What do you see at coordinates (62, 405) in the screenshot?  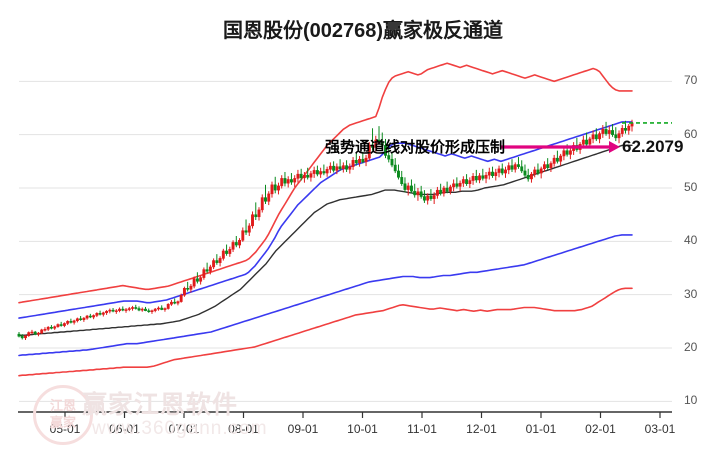 I see `watermark-stamp-top: 江恩` at bounding box center [62, 405].